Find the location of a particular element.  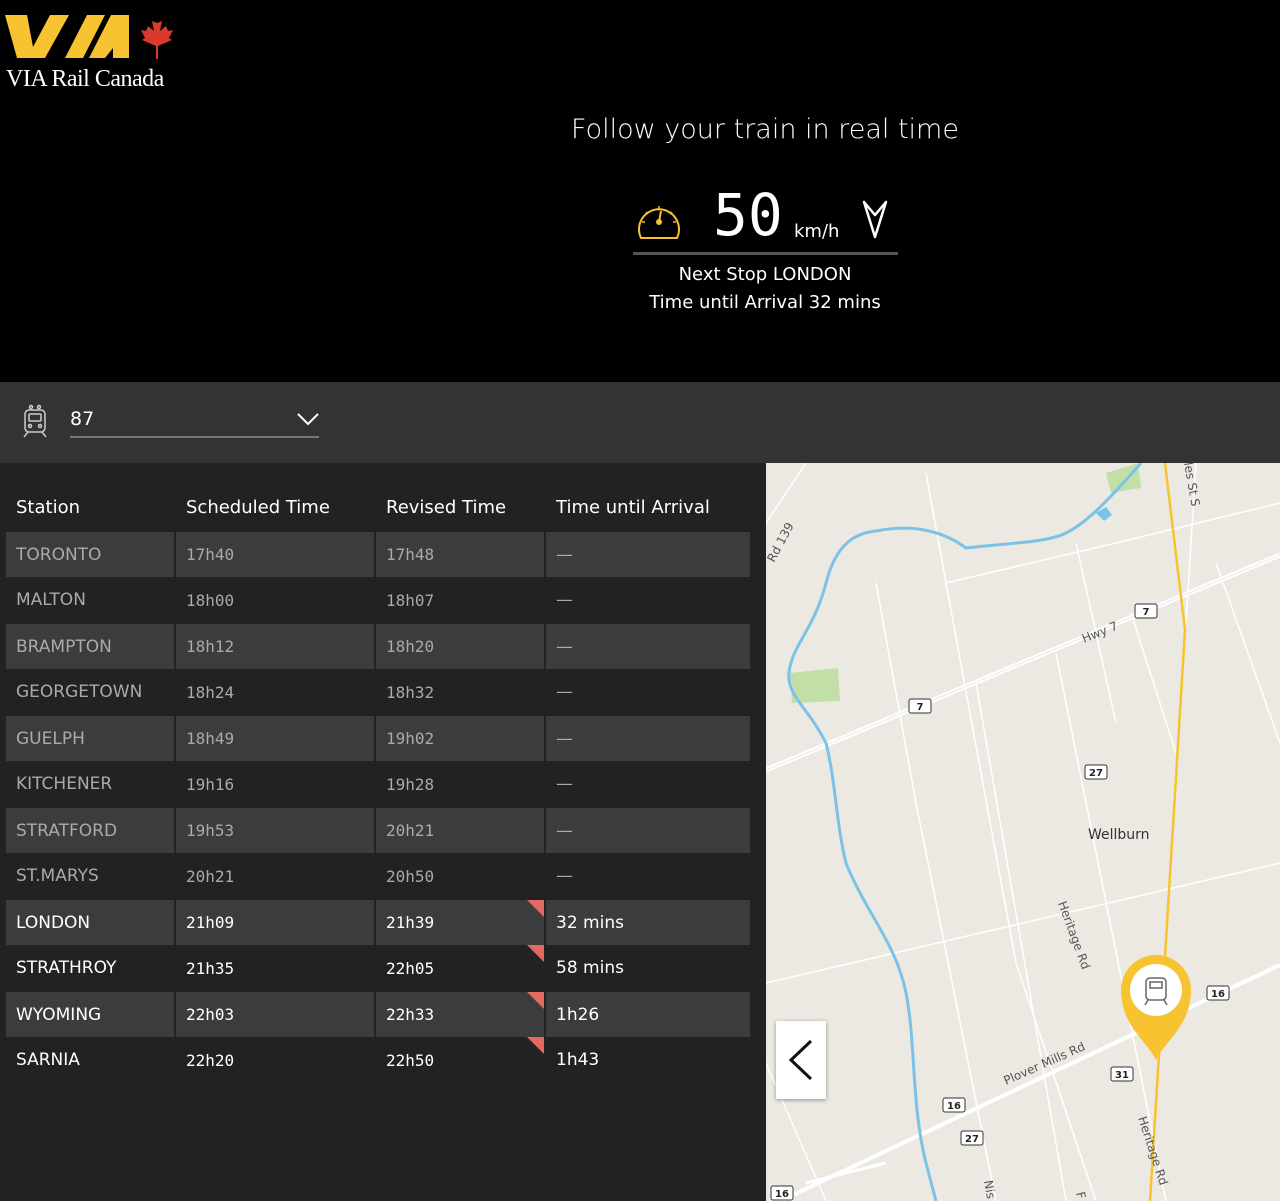

time-until-arrival-cell: 1h43 is located at coordinates (578, 1060).